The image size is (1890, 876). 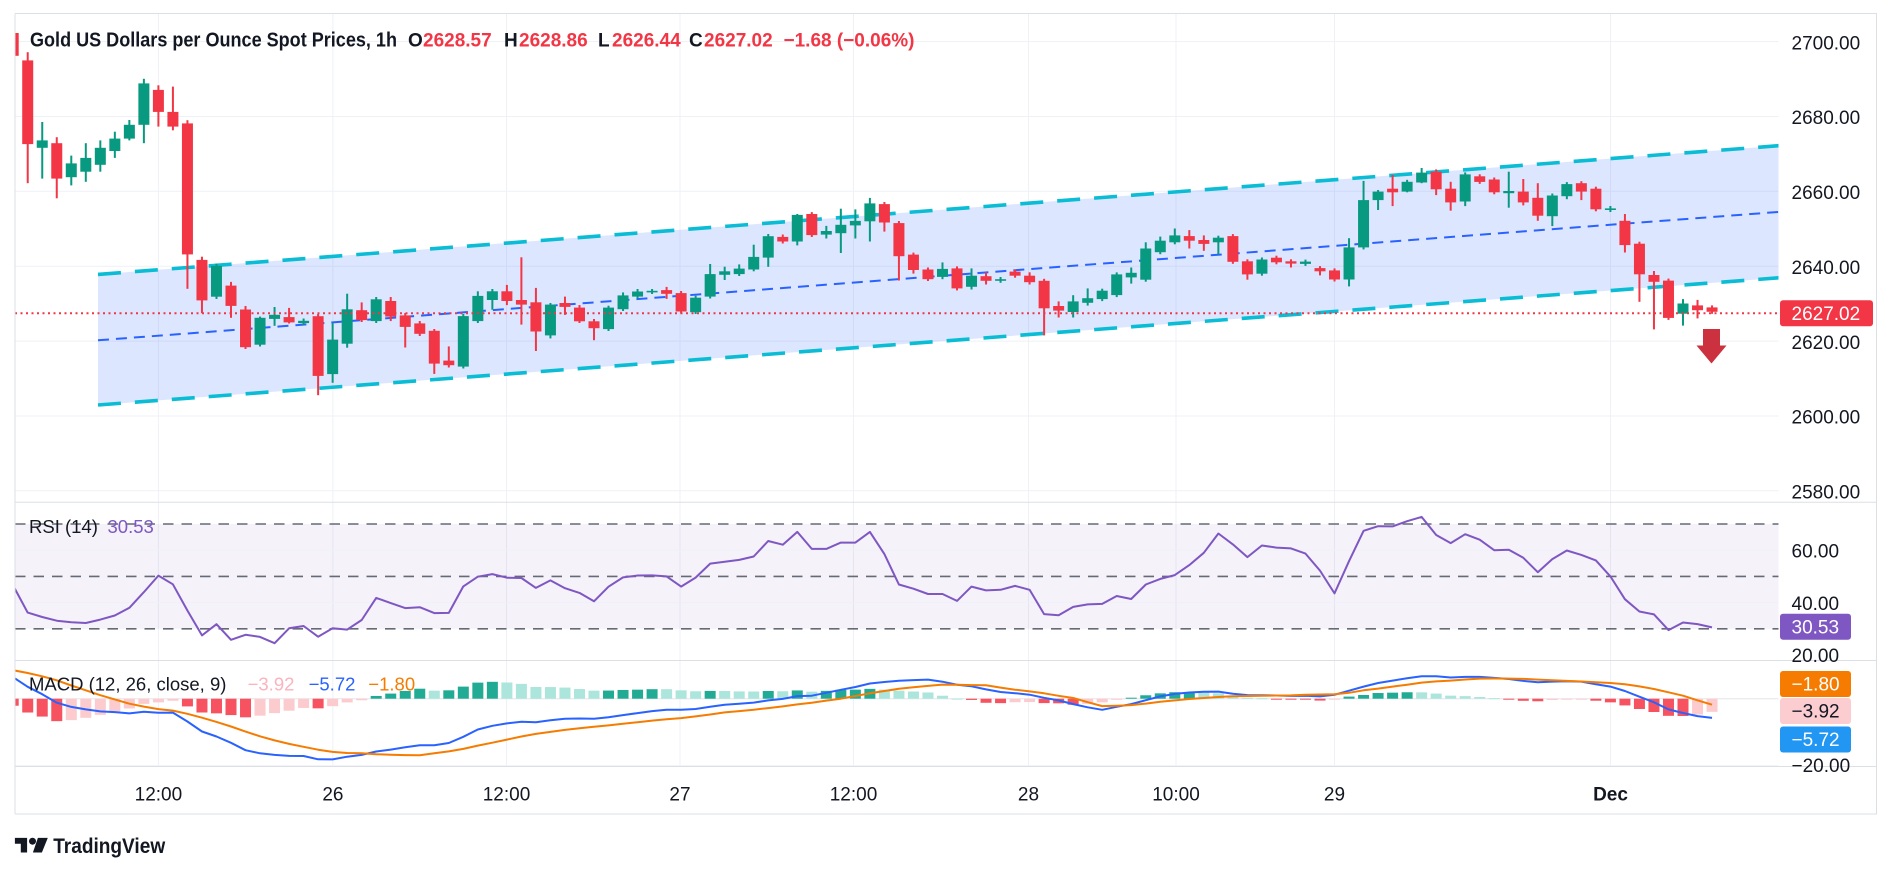 I want to click on svg-text: 2640.00, so click(x=1826, y=268).